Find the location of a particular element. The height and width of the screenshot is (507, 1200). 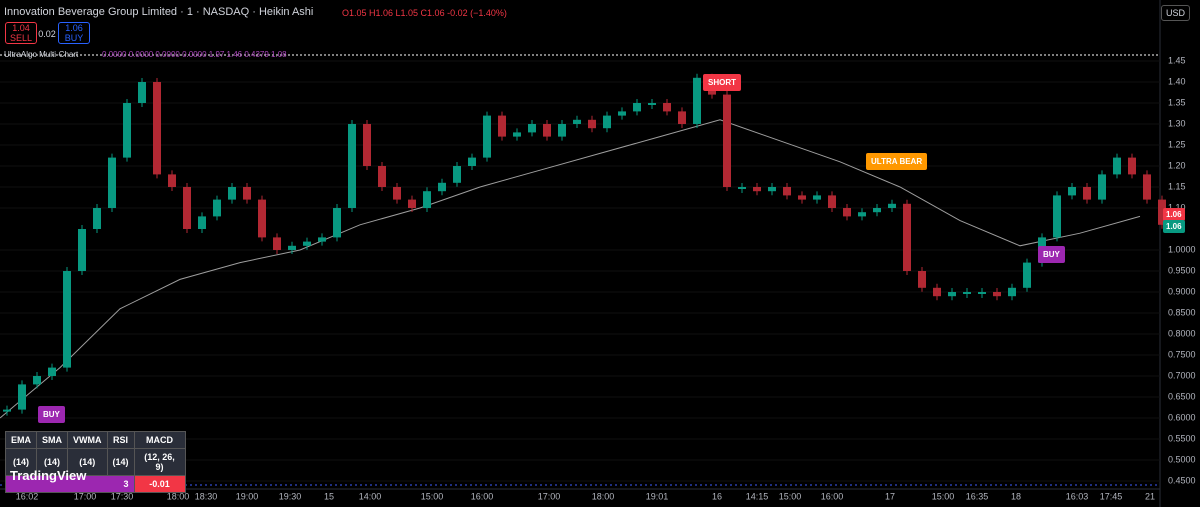

y-tick-label: 0.7500 is located at coordinates (1182, 354).